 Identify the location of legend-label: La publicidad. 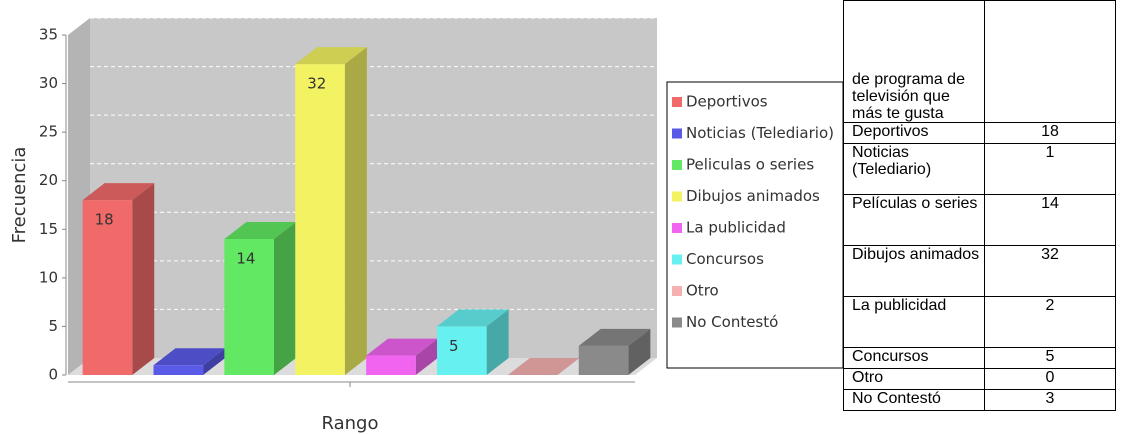
(736, 228).